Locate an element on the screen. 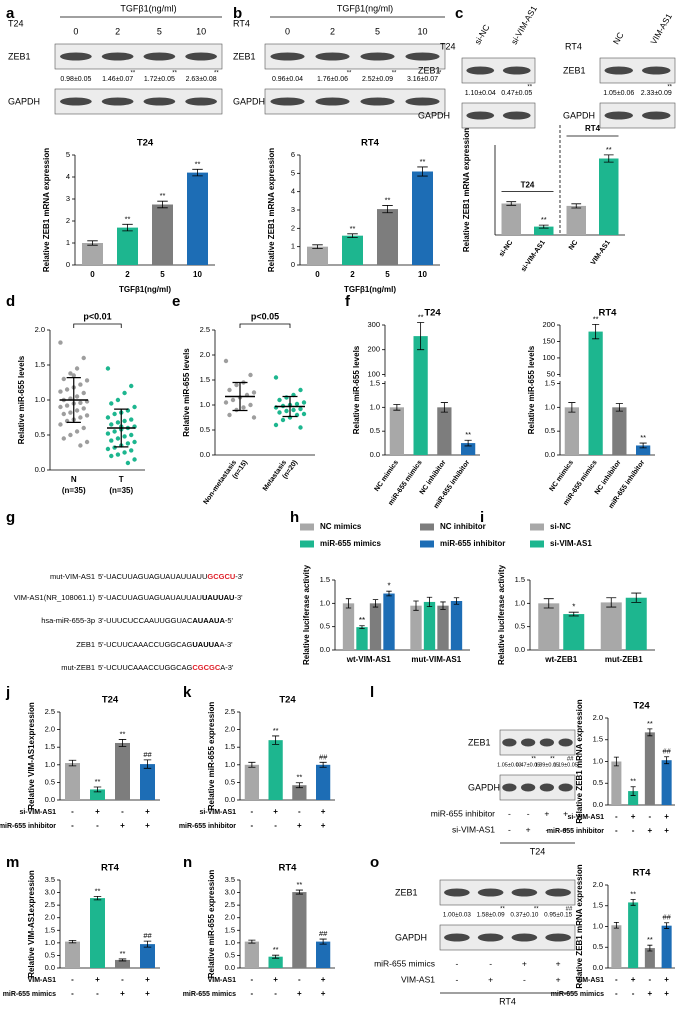 The height and width of the screenshot is (1021, 685). panel-letter: i is located at coordinates (482, 517).